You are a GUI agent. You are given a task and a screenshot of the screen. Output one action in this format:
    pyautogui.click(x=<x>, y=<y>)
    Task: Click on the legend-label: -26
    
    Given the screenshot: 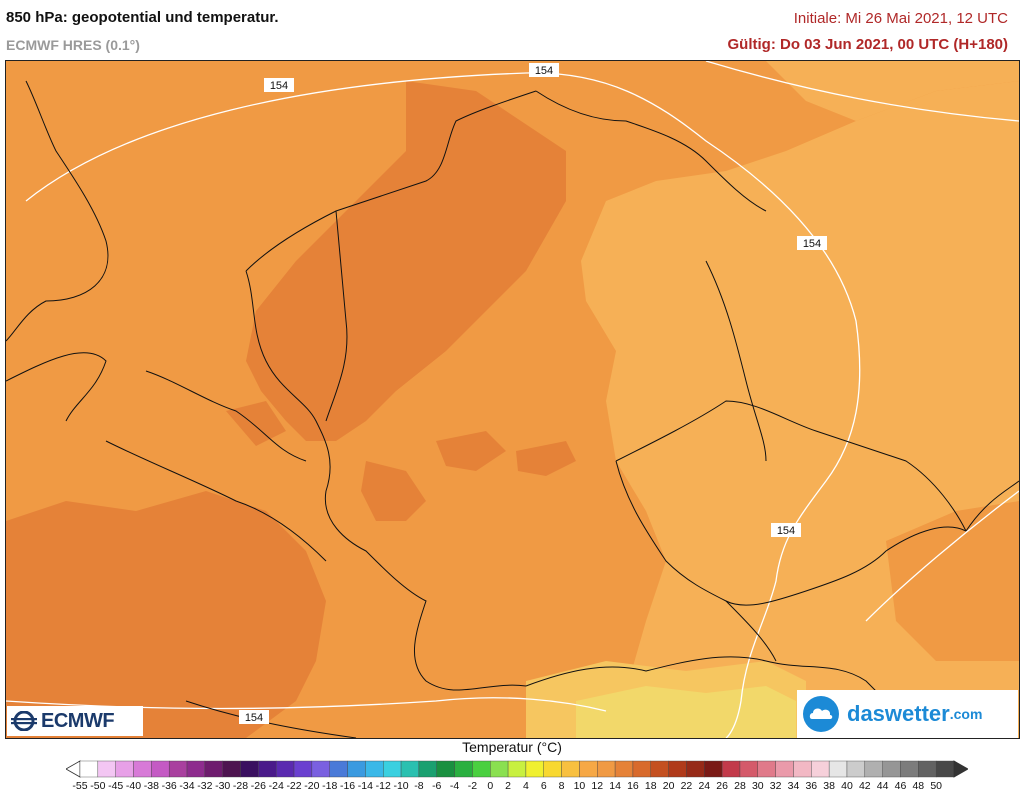 What is the action you would take?
    pyautogui.click(x=258, y=786)
    